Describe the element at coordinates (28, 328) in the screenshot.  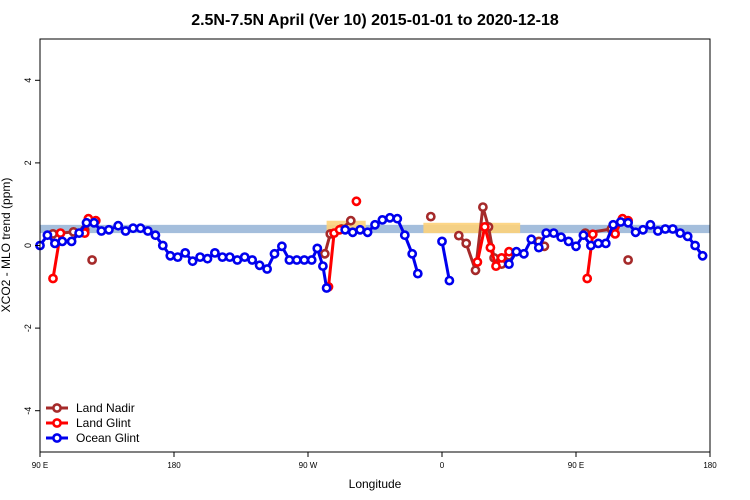
I see `y-tick-label: -2` at that location.